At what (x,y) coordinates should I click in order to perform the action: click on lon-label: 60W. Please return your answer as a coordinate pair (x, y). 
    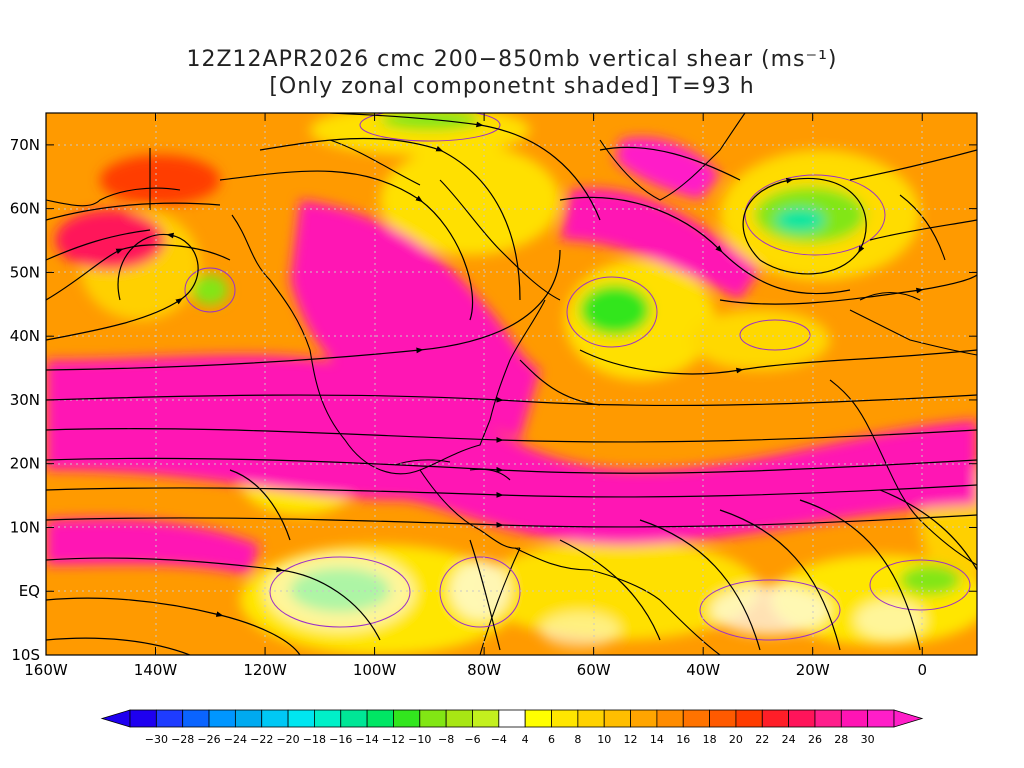
    Looking at the image, I should click on (594, 670).